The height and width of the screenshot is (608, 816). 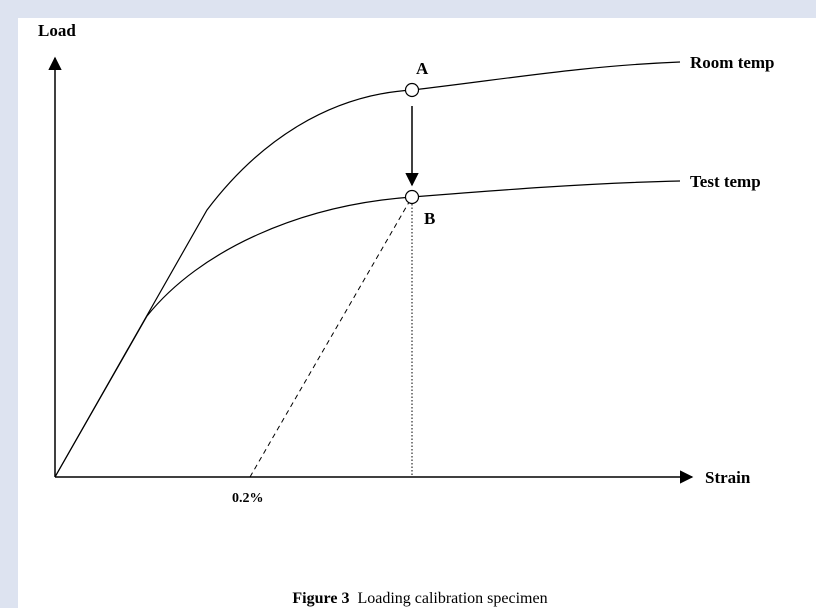 I want to click on point-a, so click(x=412, y=90).